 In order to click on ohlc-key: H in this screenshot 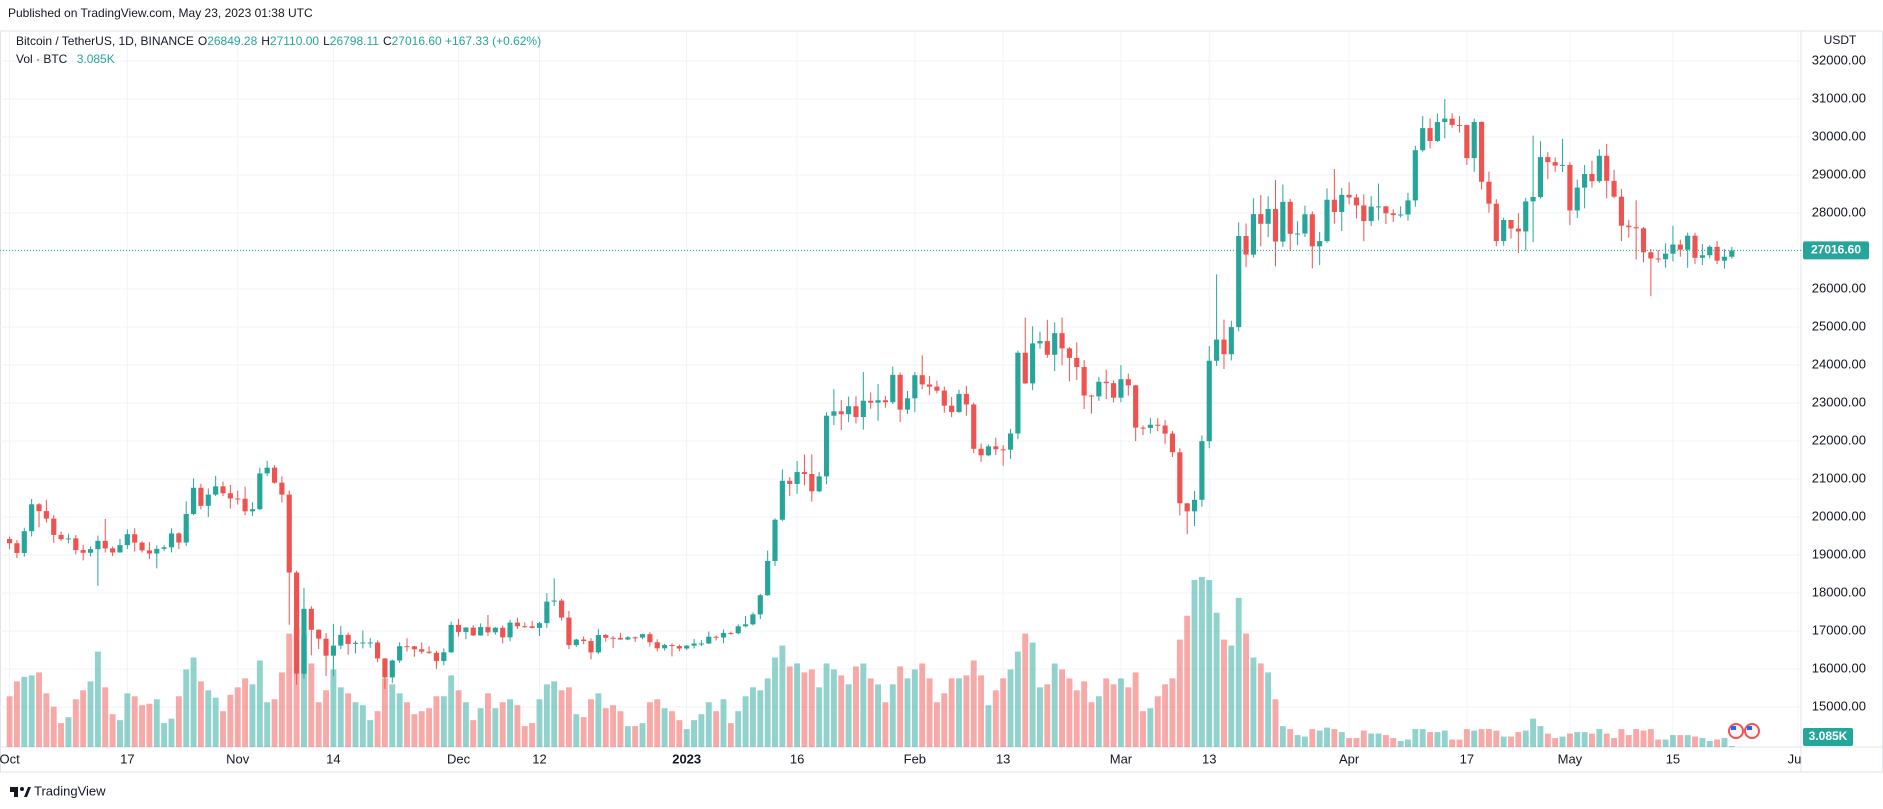, I will do `click(265, 41)`.